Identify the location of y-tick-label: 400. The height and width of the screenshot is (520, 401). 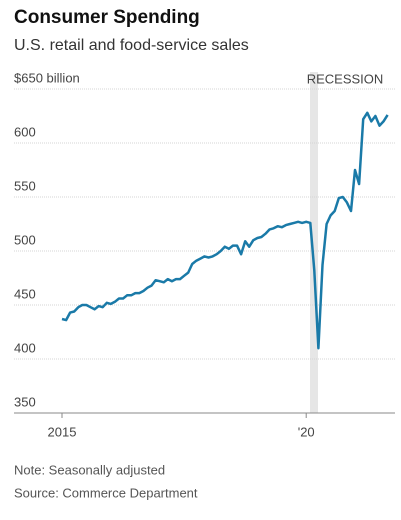
(25, 347).